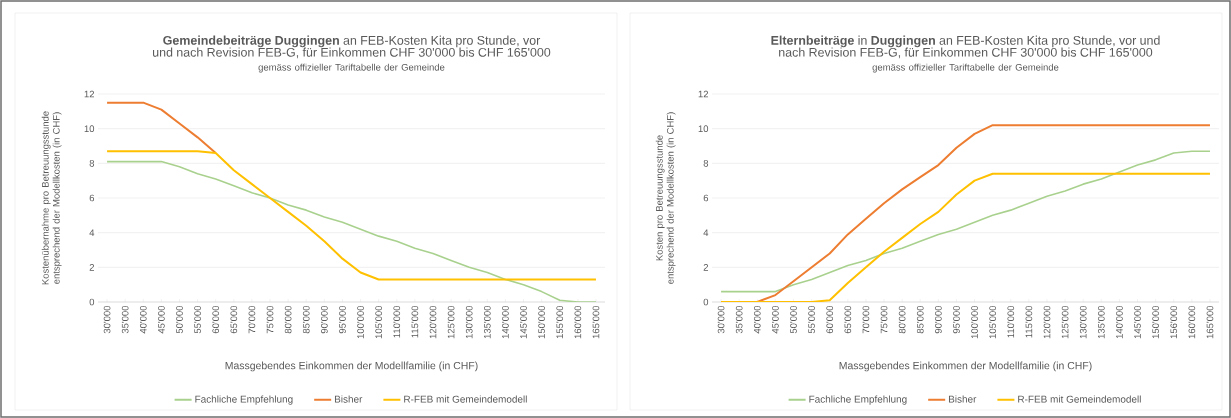 This screenshot has height=418, width=1231. I want to click on y-axis-title: Kostenübernahme pro Betreuungsstunde entsprechend der Modellkosten (in CHF), so click(51, 198).